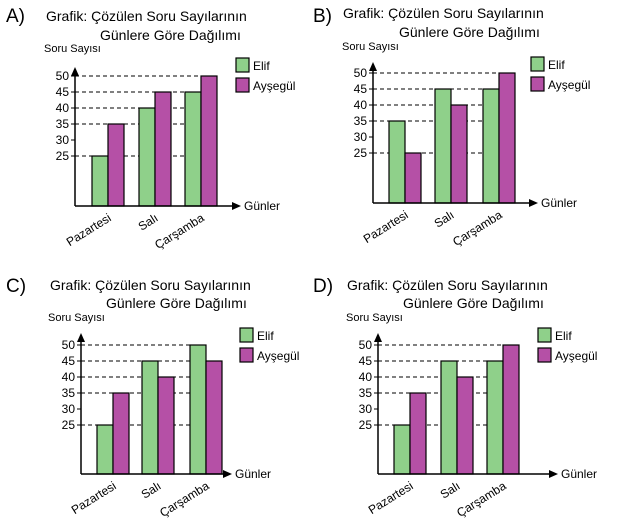 Image resolution: width=619 pixels, height=521 pixels. I want to click on option-letter: A), so click(15, 16).